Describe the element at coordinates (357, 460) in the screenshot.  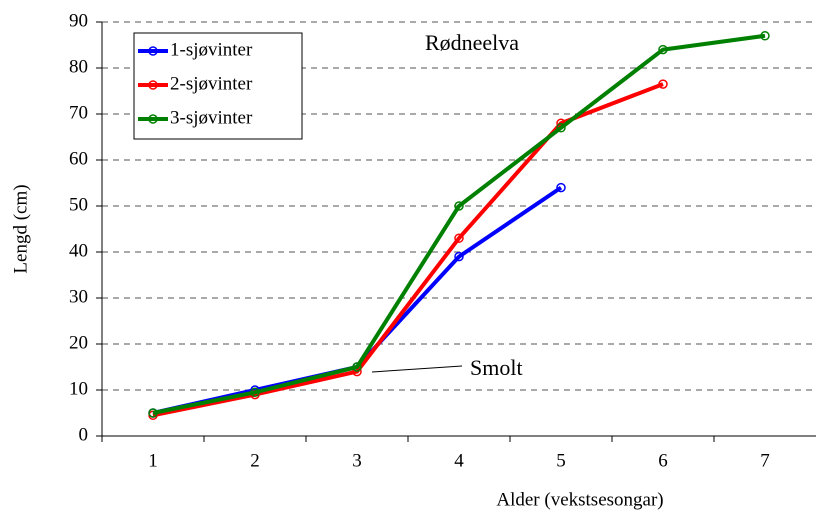
I see `x-tick-label: 3` at that location.